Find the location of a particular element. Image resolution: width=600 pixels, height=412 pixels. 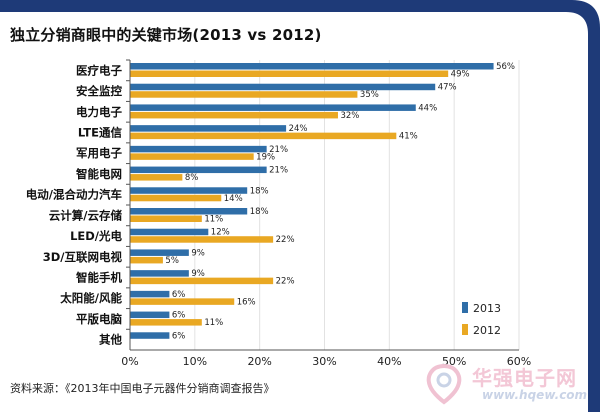

category-label: 3D/互联网电视 is located at coordinates (83, 257).